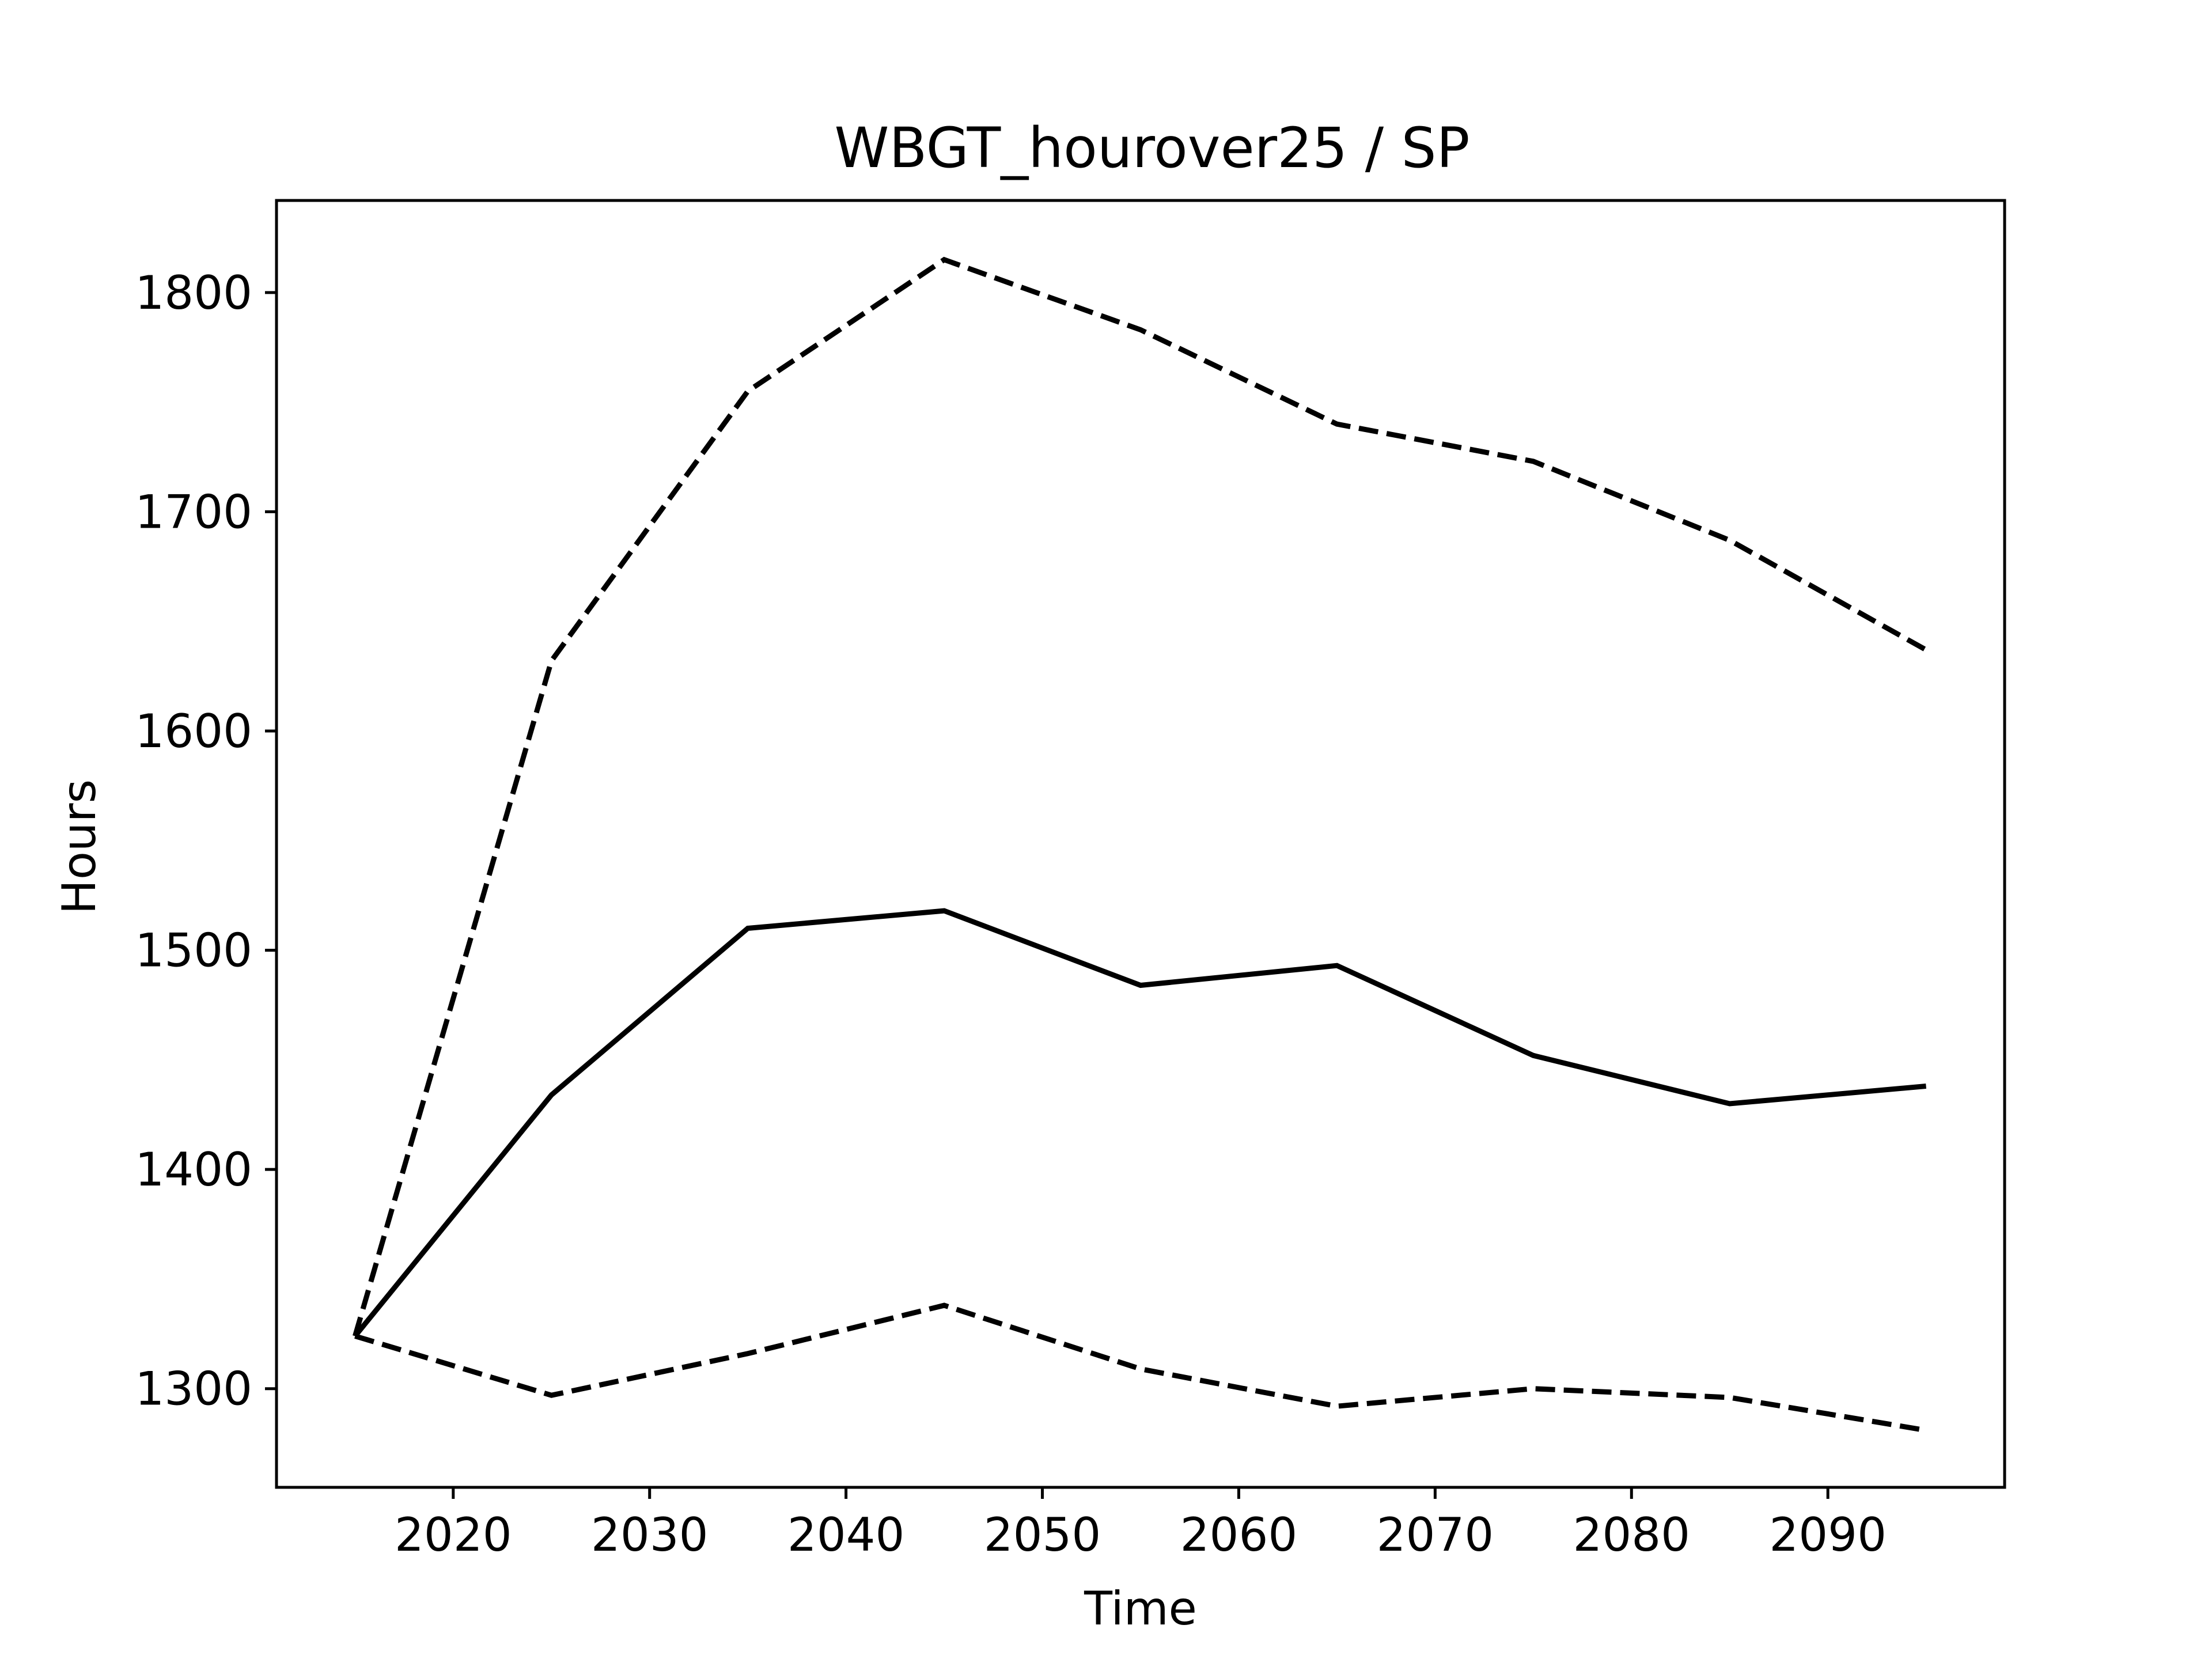  Describe the element at coordinates (1631, 1535) in the screenshot. I see `x-tick-label: 2080` at that location.